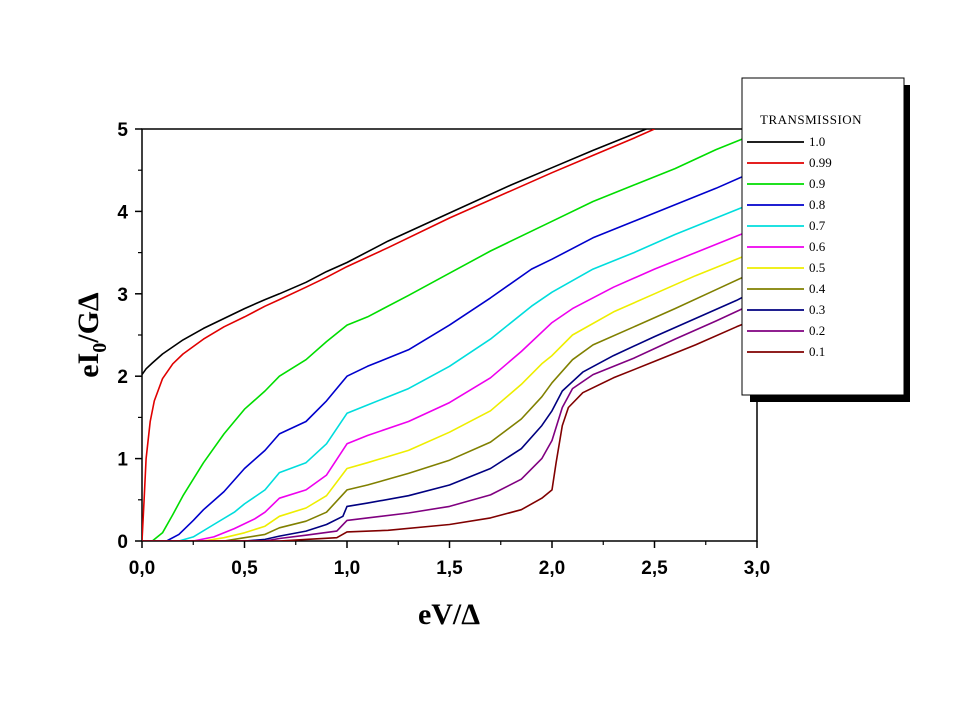 This screenshot has width=960, height=720. What do you see at coordinates (88, 318) in the screenshot?
I see `y-axis-label-tail: /GΔ` at bounding box center [88, 318].